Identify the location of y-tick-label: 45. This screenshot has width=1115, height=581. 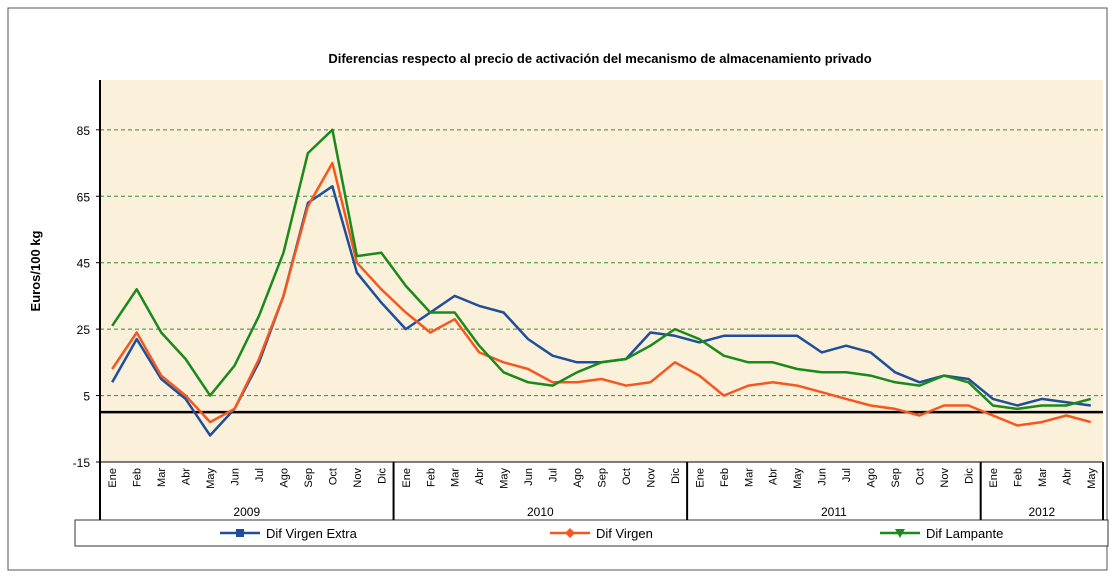
(84, 264).